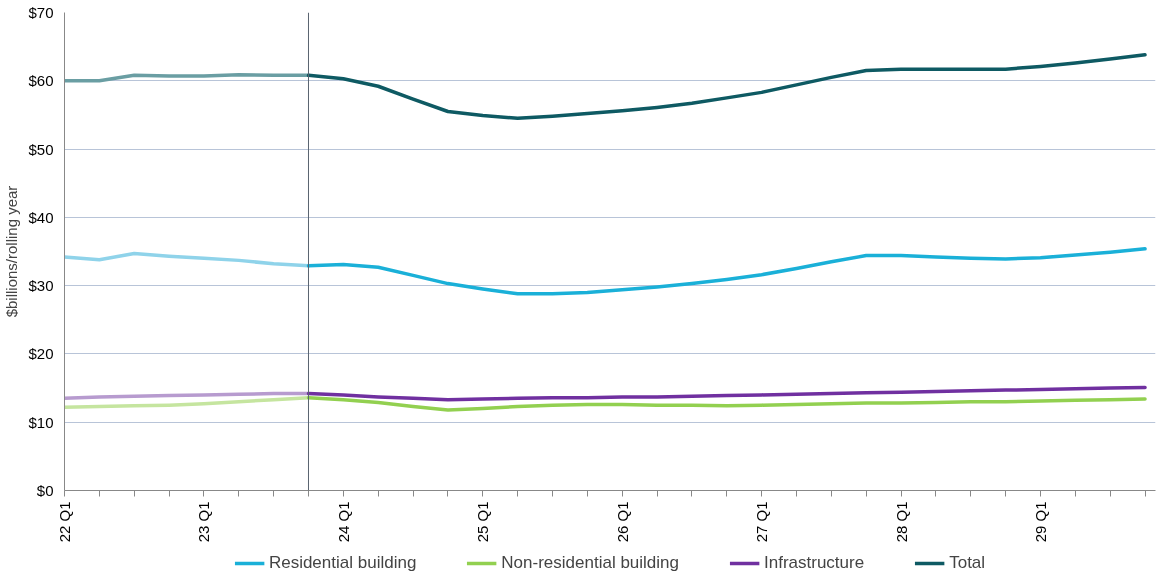 The width and height of the screenshot is (1173, 587). What do you see at coordinates (967, 563) in the screenshot?
I see `legend-label: Total` at bounding box center [967, 563].